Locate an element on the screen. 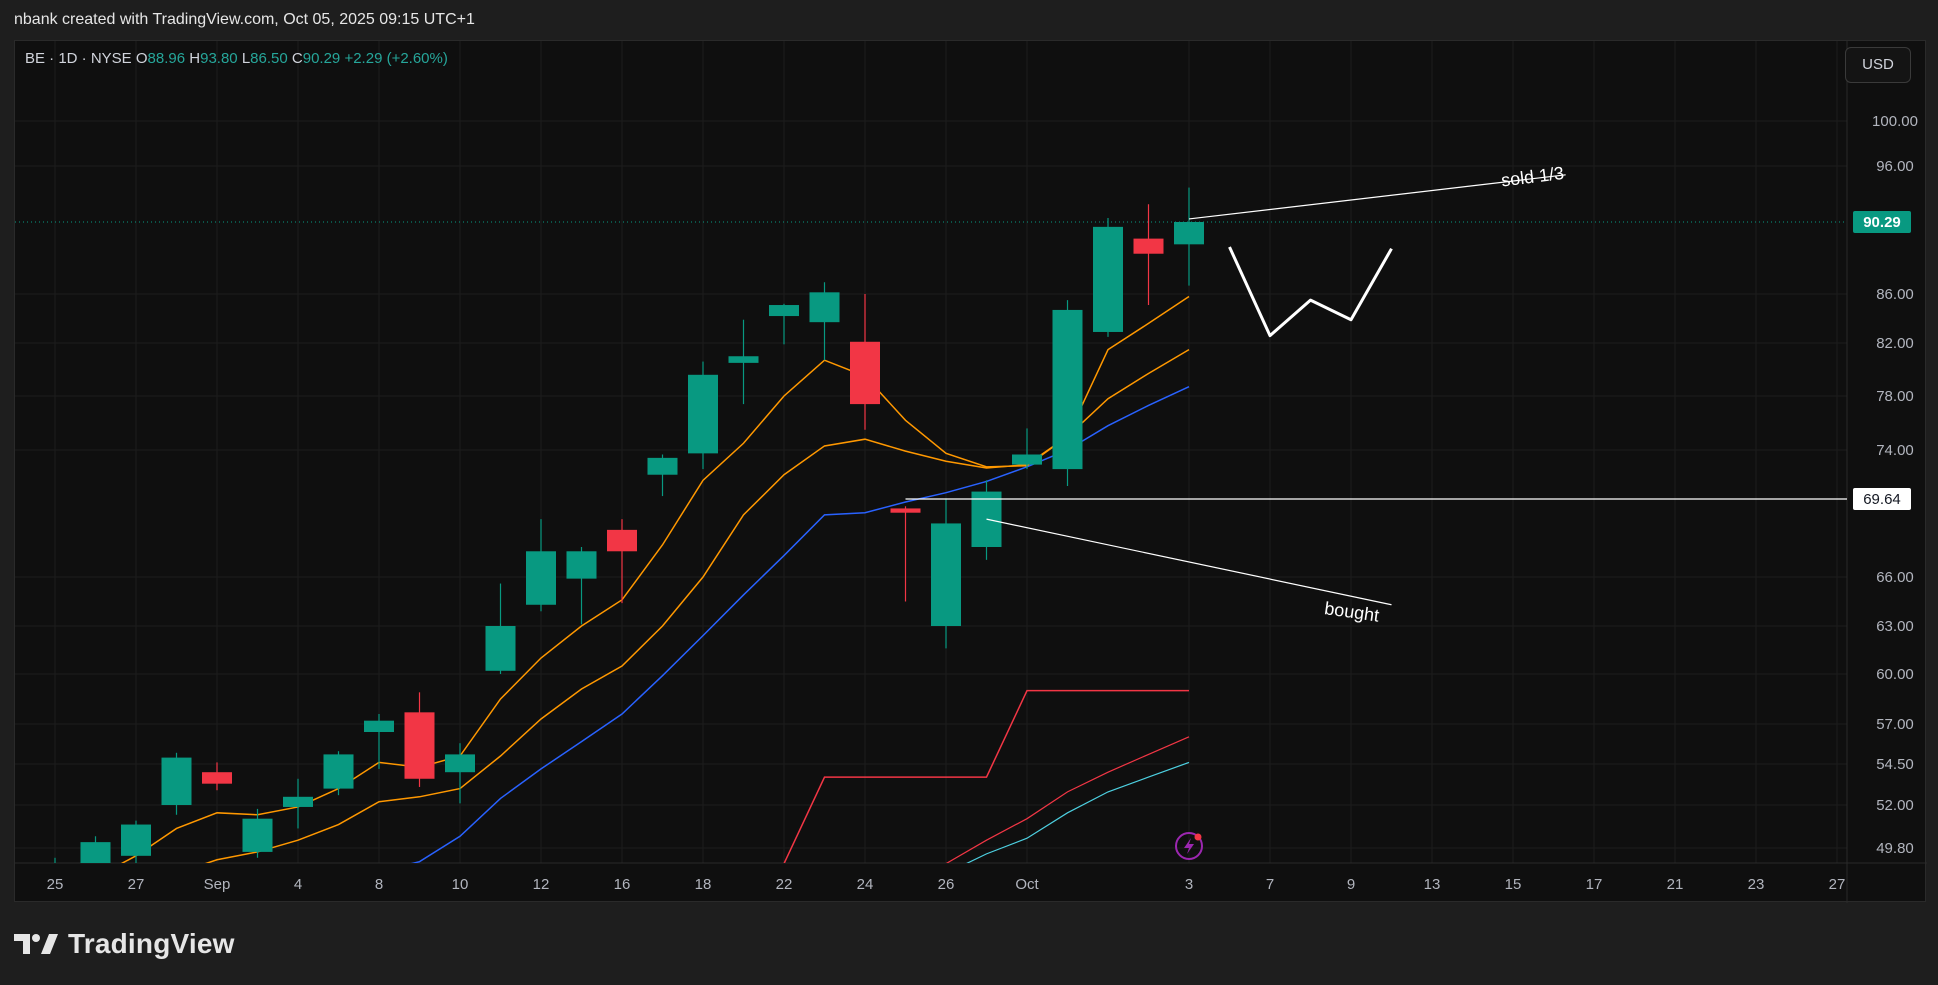  red-trail-line is located at coordinates (1067, 799).